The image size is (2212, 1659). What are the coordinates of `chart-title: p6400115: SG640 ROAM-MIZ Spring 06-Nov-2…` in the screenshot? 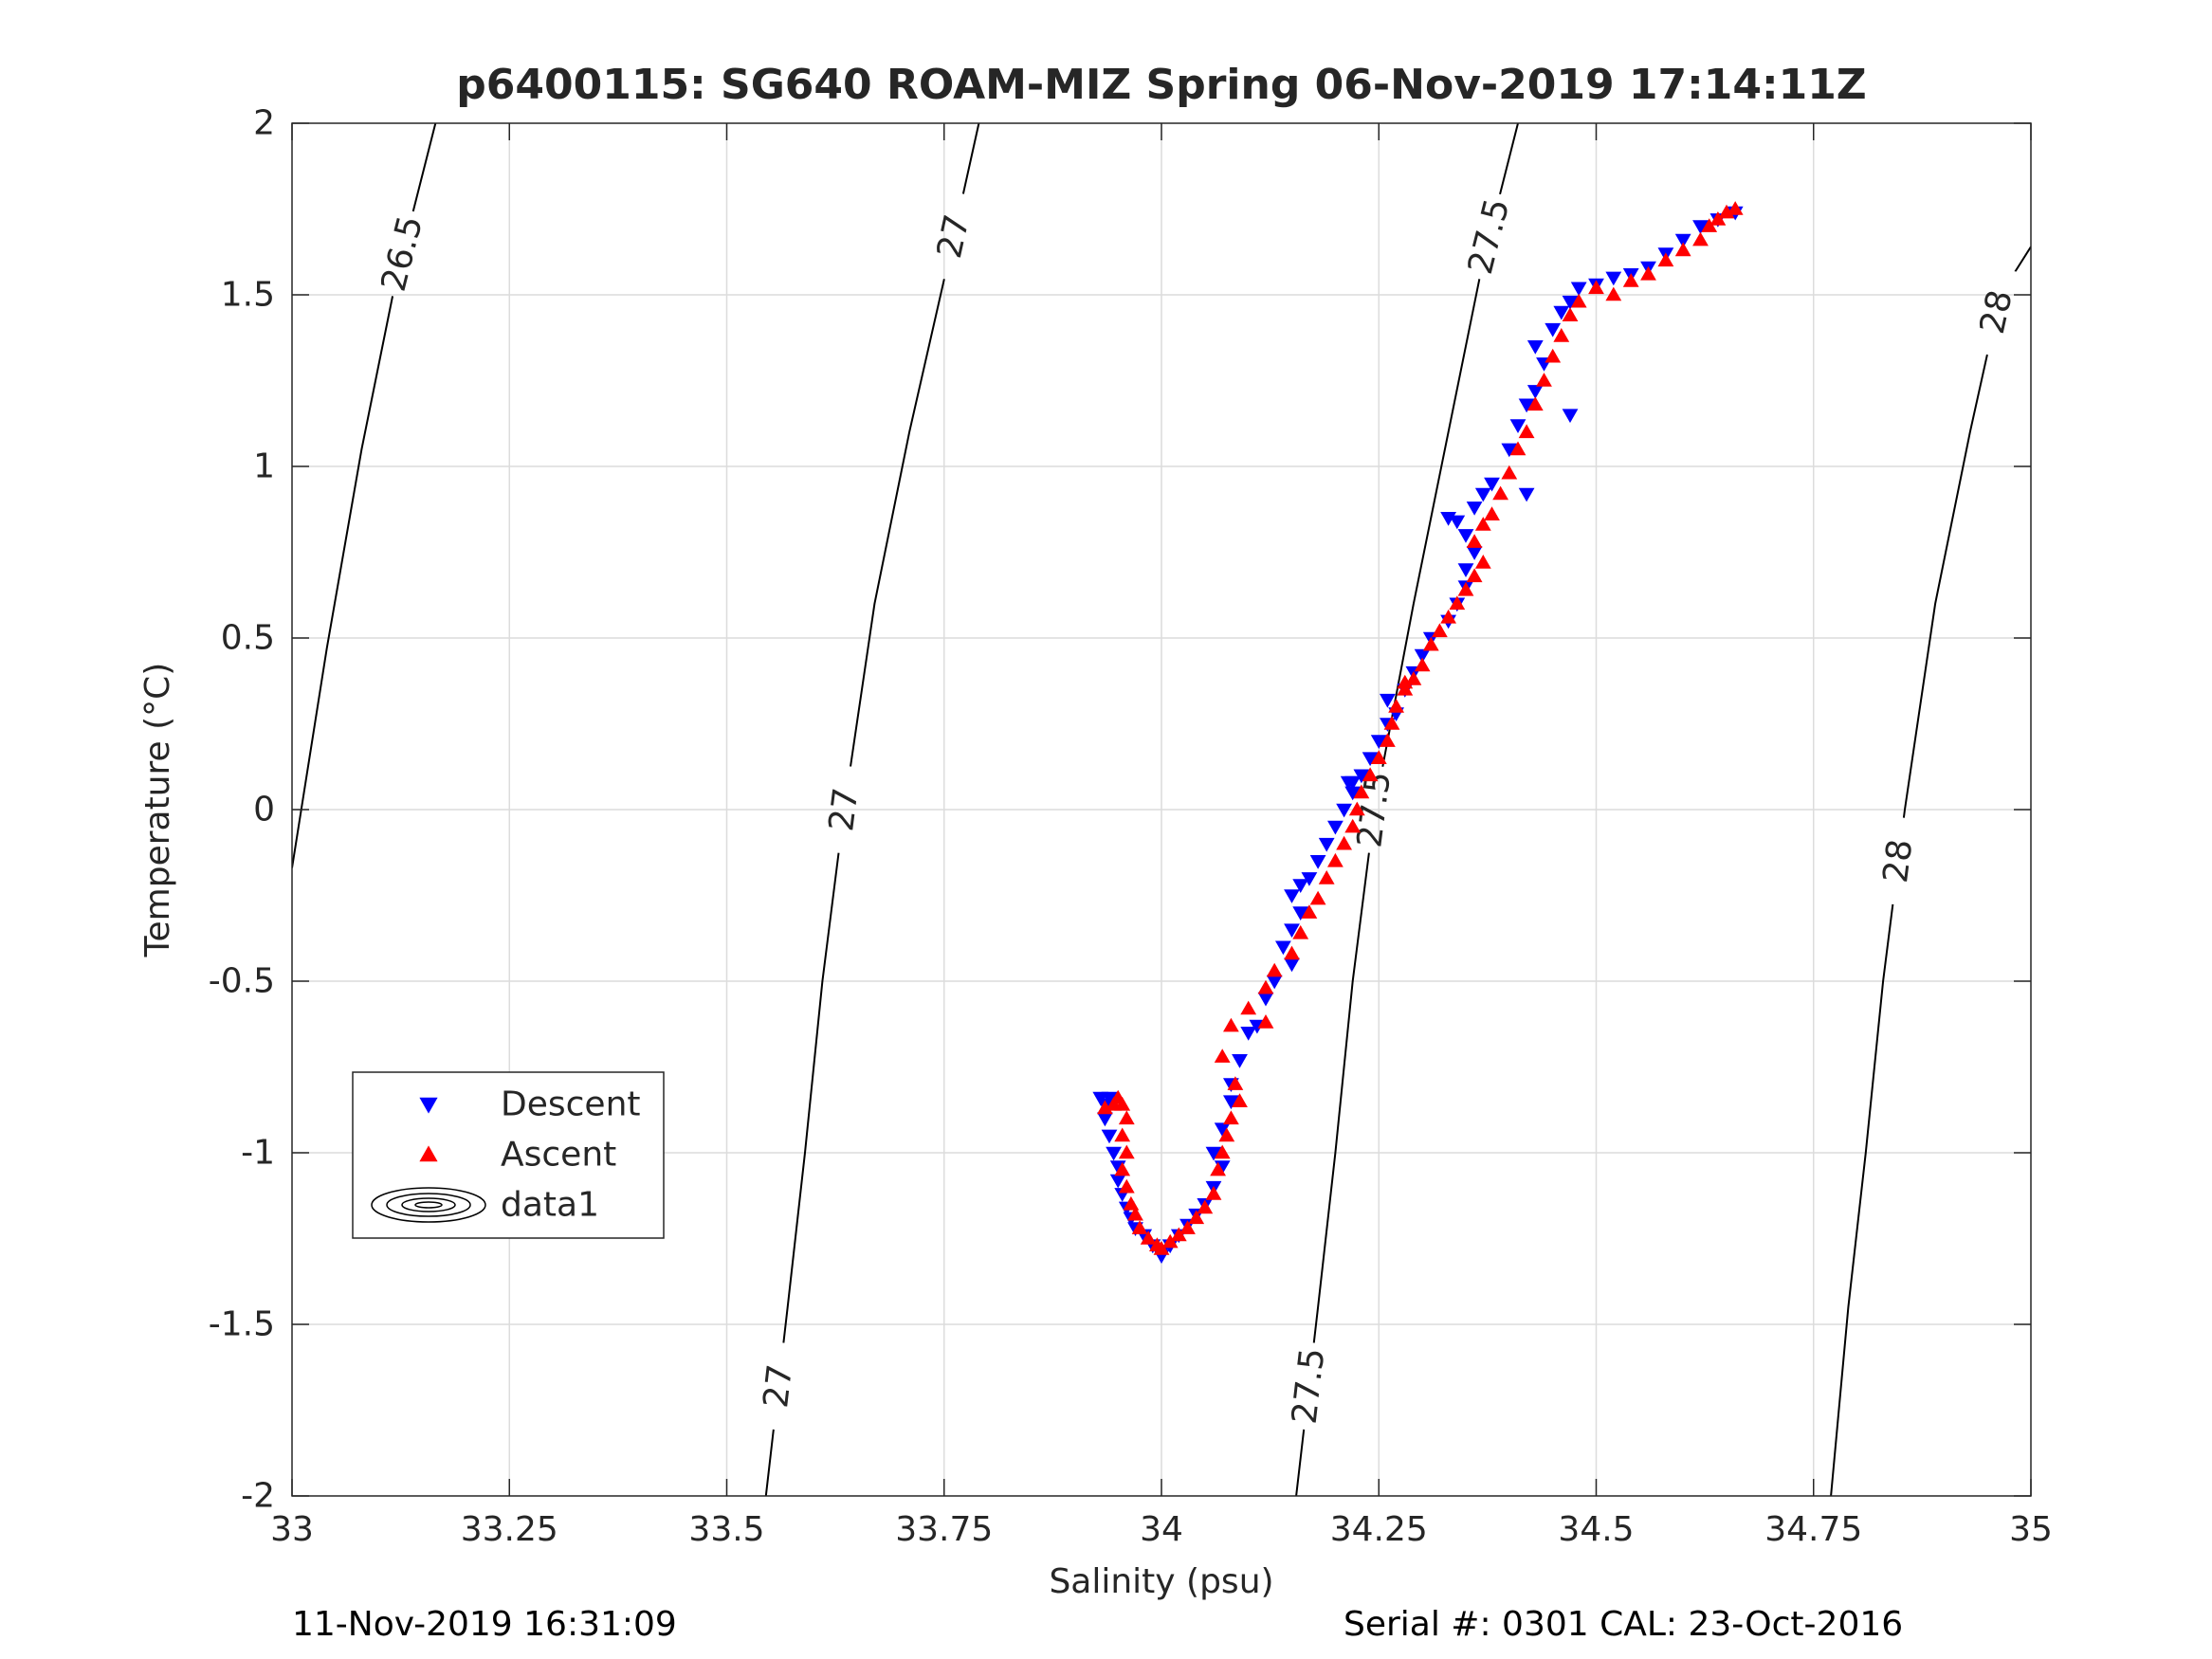 It's located at (1161, 85).